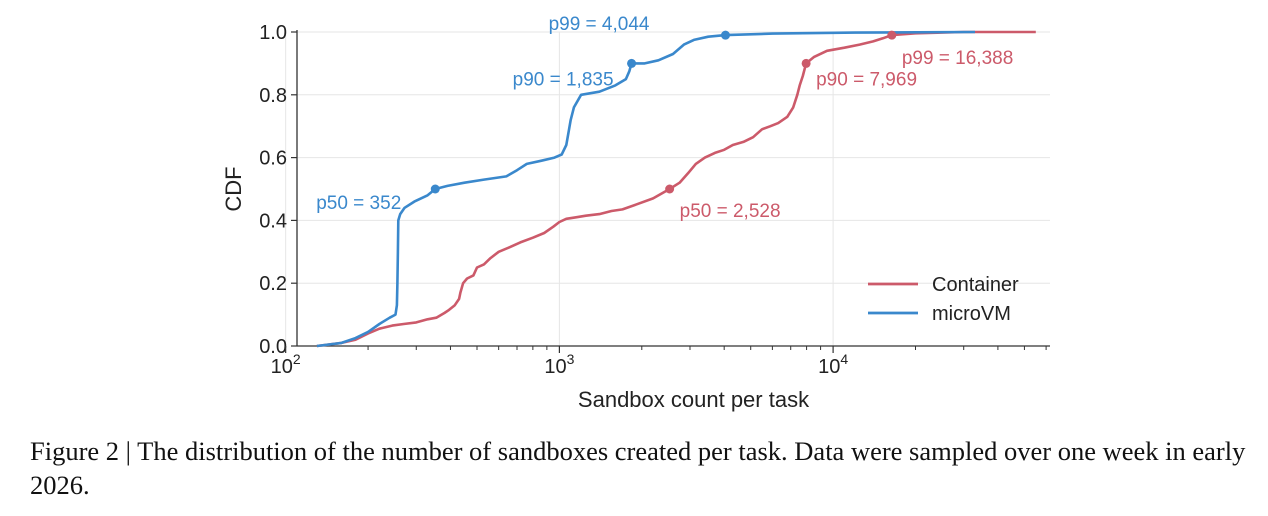 This screenshot has height=516, width=1268. What do you see at coordinates (975, 285) in the screenshot?
I see `legend-label-container: Container` at bounding box center [975, 285].